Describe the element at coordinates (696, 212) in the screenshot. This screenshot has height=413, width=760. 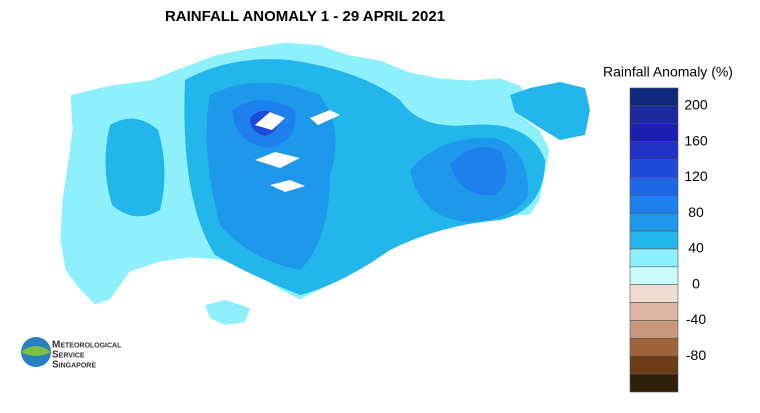
I see `colorbar-tick-label: 80` at that location.